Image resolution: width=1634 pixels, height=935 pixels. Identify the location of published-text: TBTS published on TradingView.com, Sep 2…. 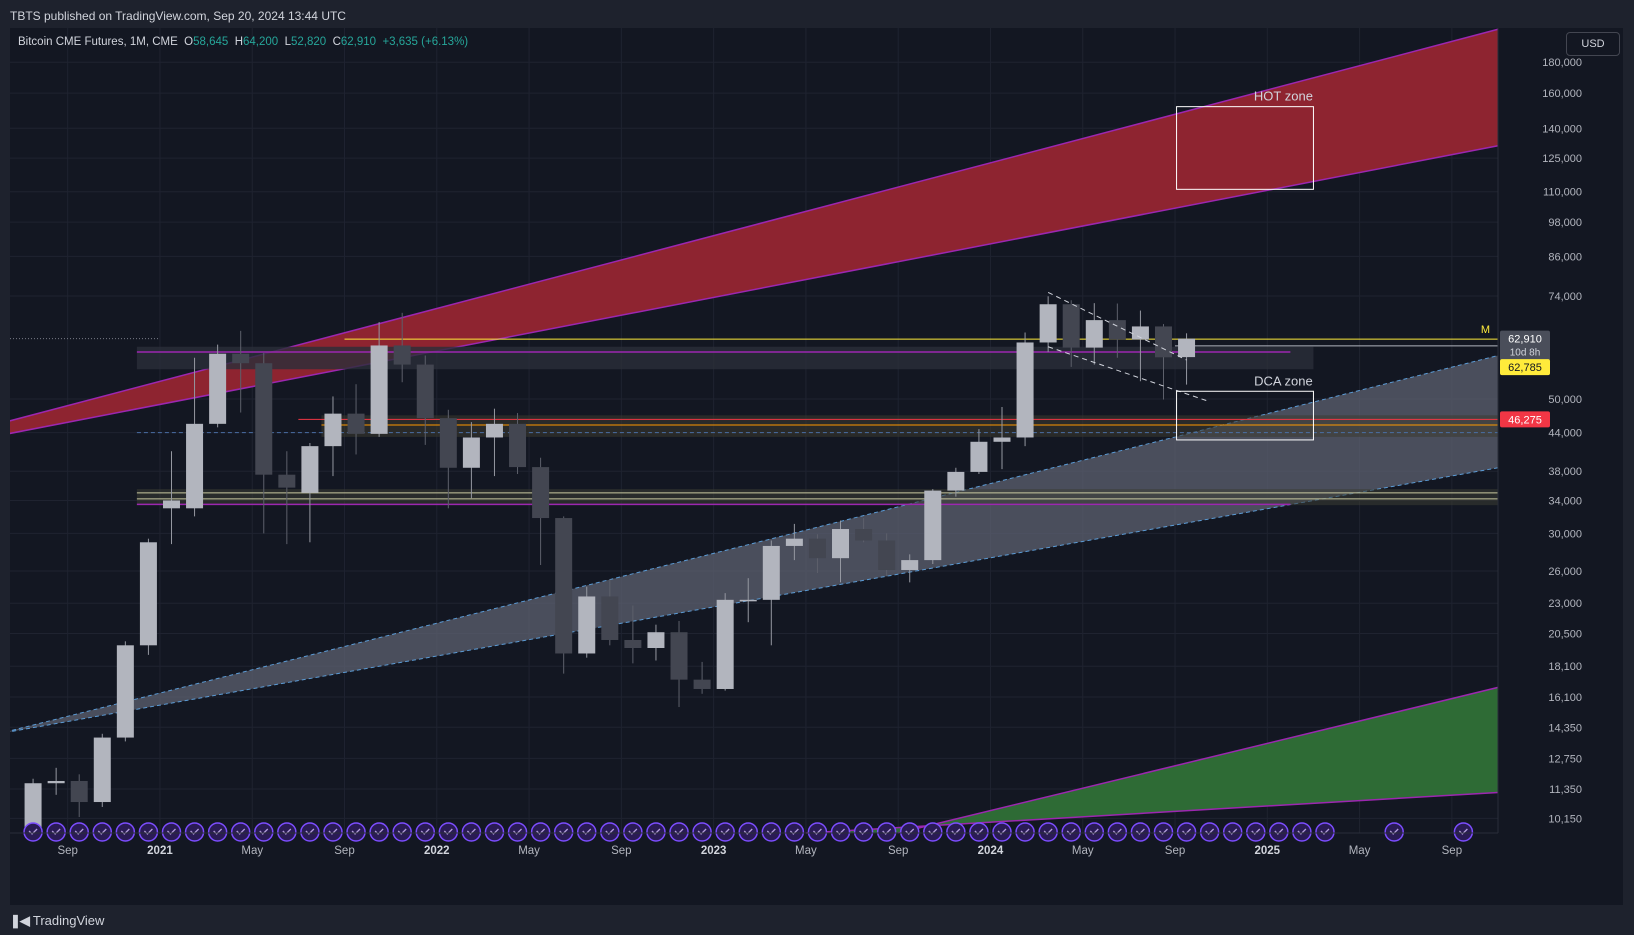
(178, 16).